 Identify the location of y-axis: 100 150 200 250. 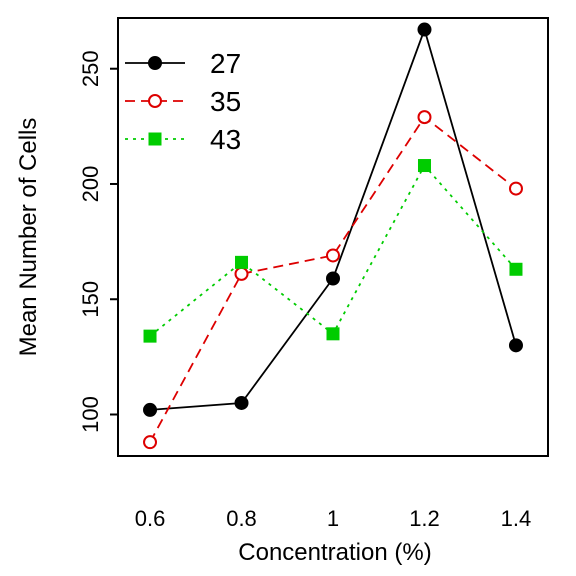
(98, 241).